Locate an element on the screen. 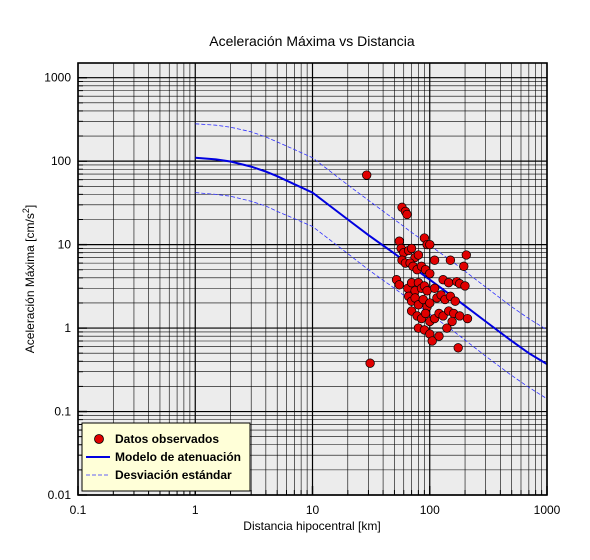  x-tick-label: 0.1 is located at coordinates (78, 510).